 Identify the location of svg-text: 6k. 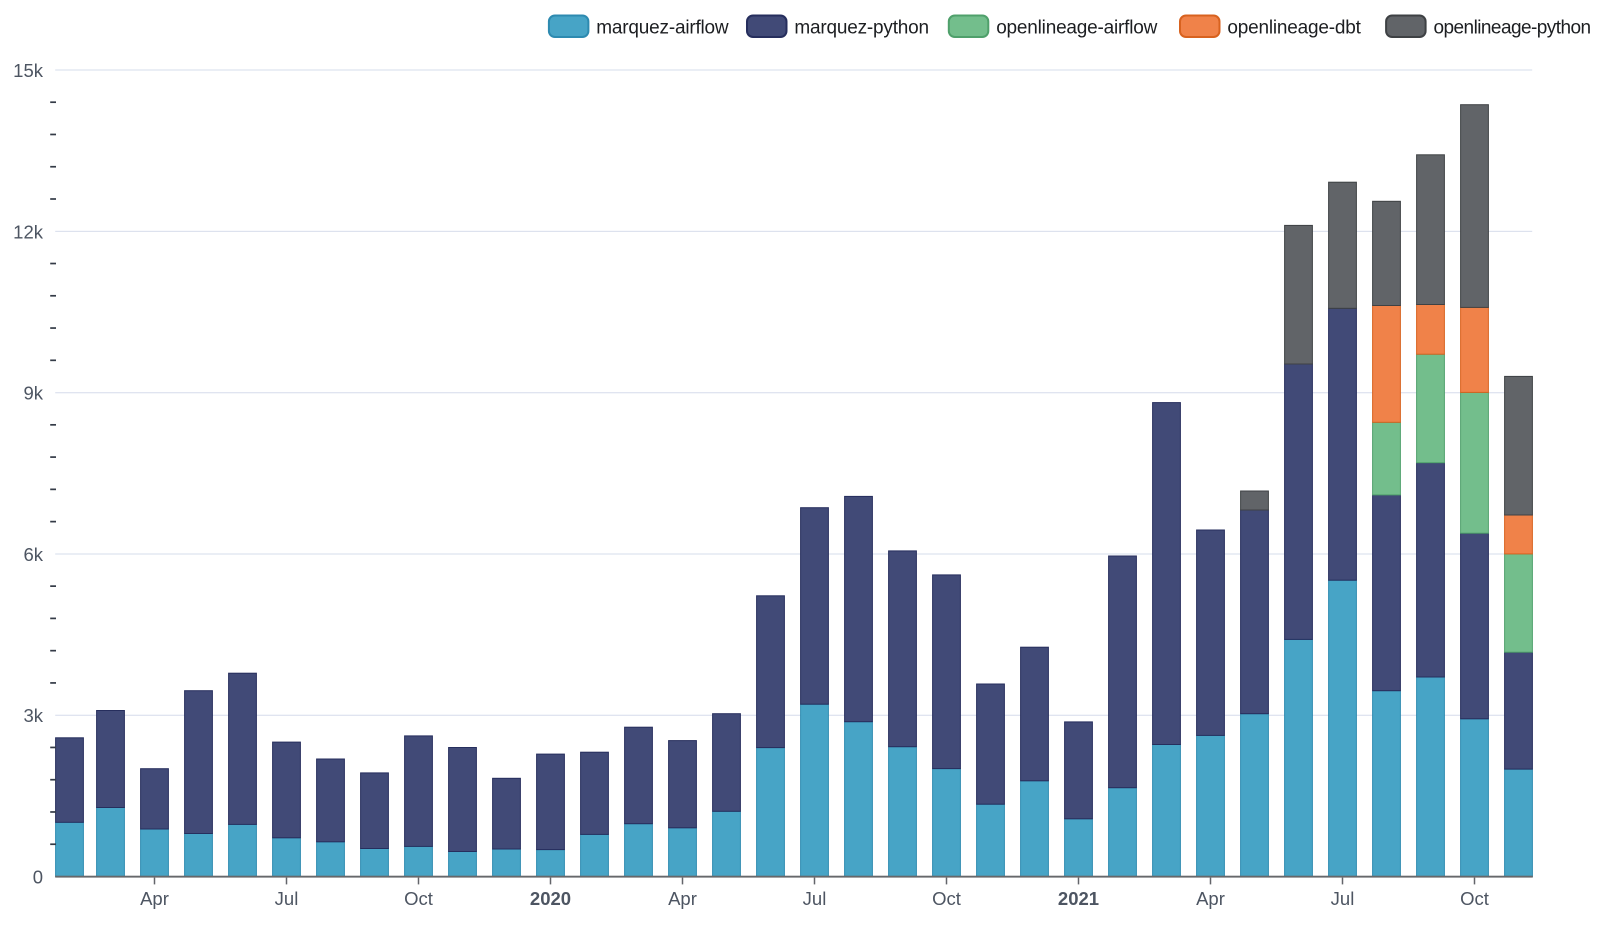
(33, 554).